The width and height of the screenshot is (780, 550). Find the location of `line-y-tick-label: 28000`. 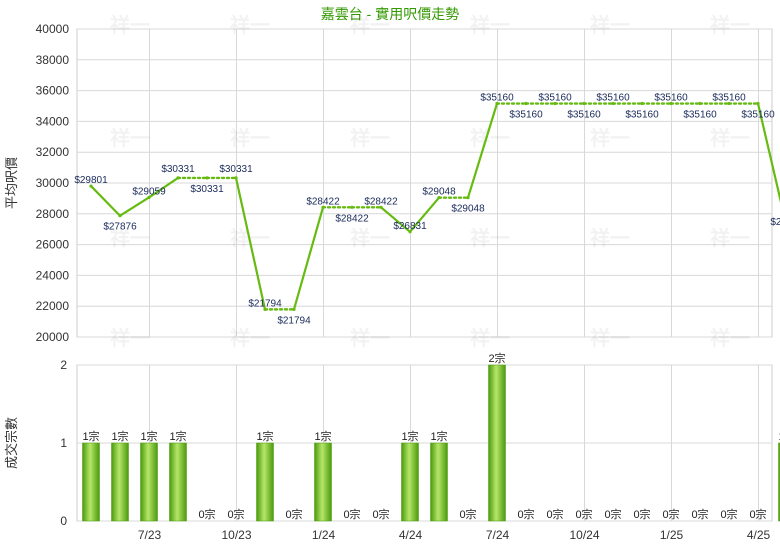

line-y-tick-label: 28000 is located at coordinates (53, 214).